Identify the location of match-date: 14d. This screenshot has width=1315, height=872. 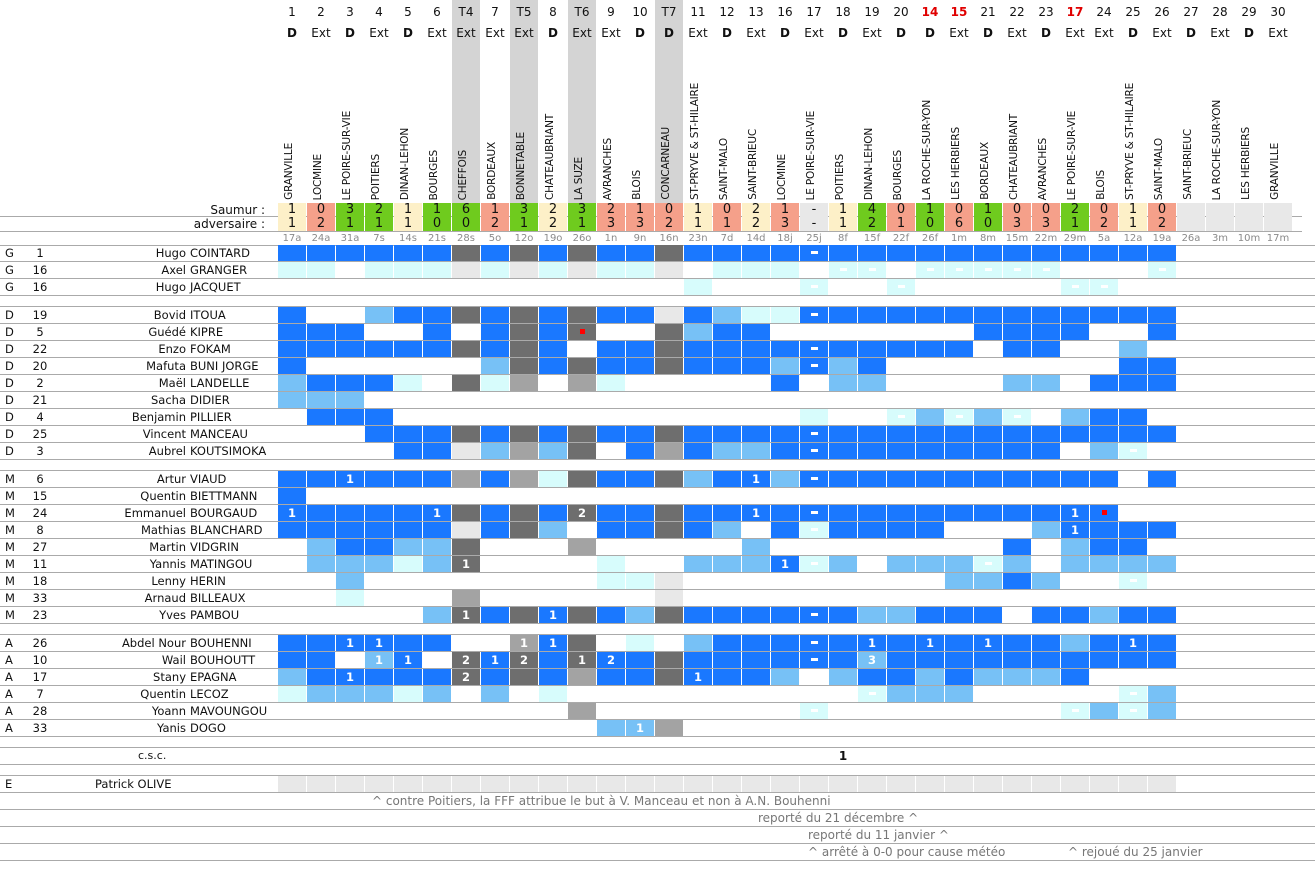
(756, 238).